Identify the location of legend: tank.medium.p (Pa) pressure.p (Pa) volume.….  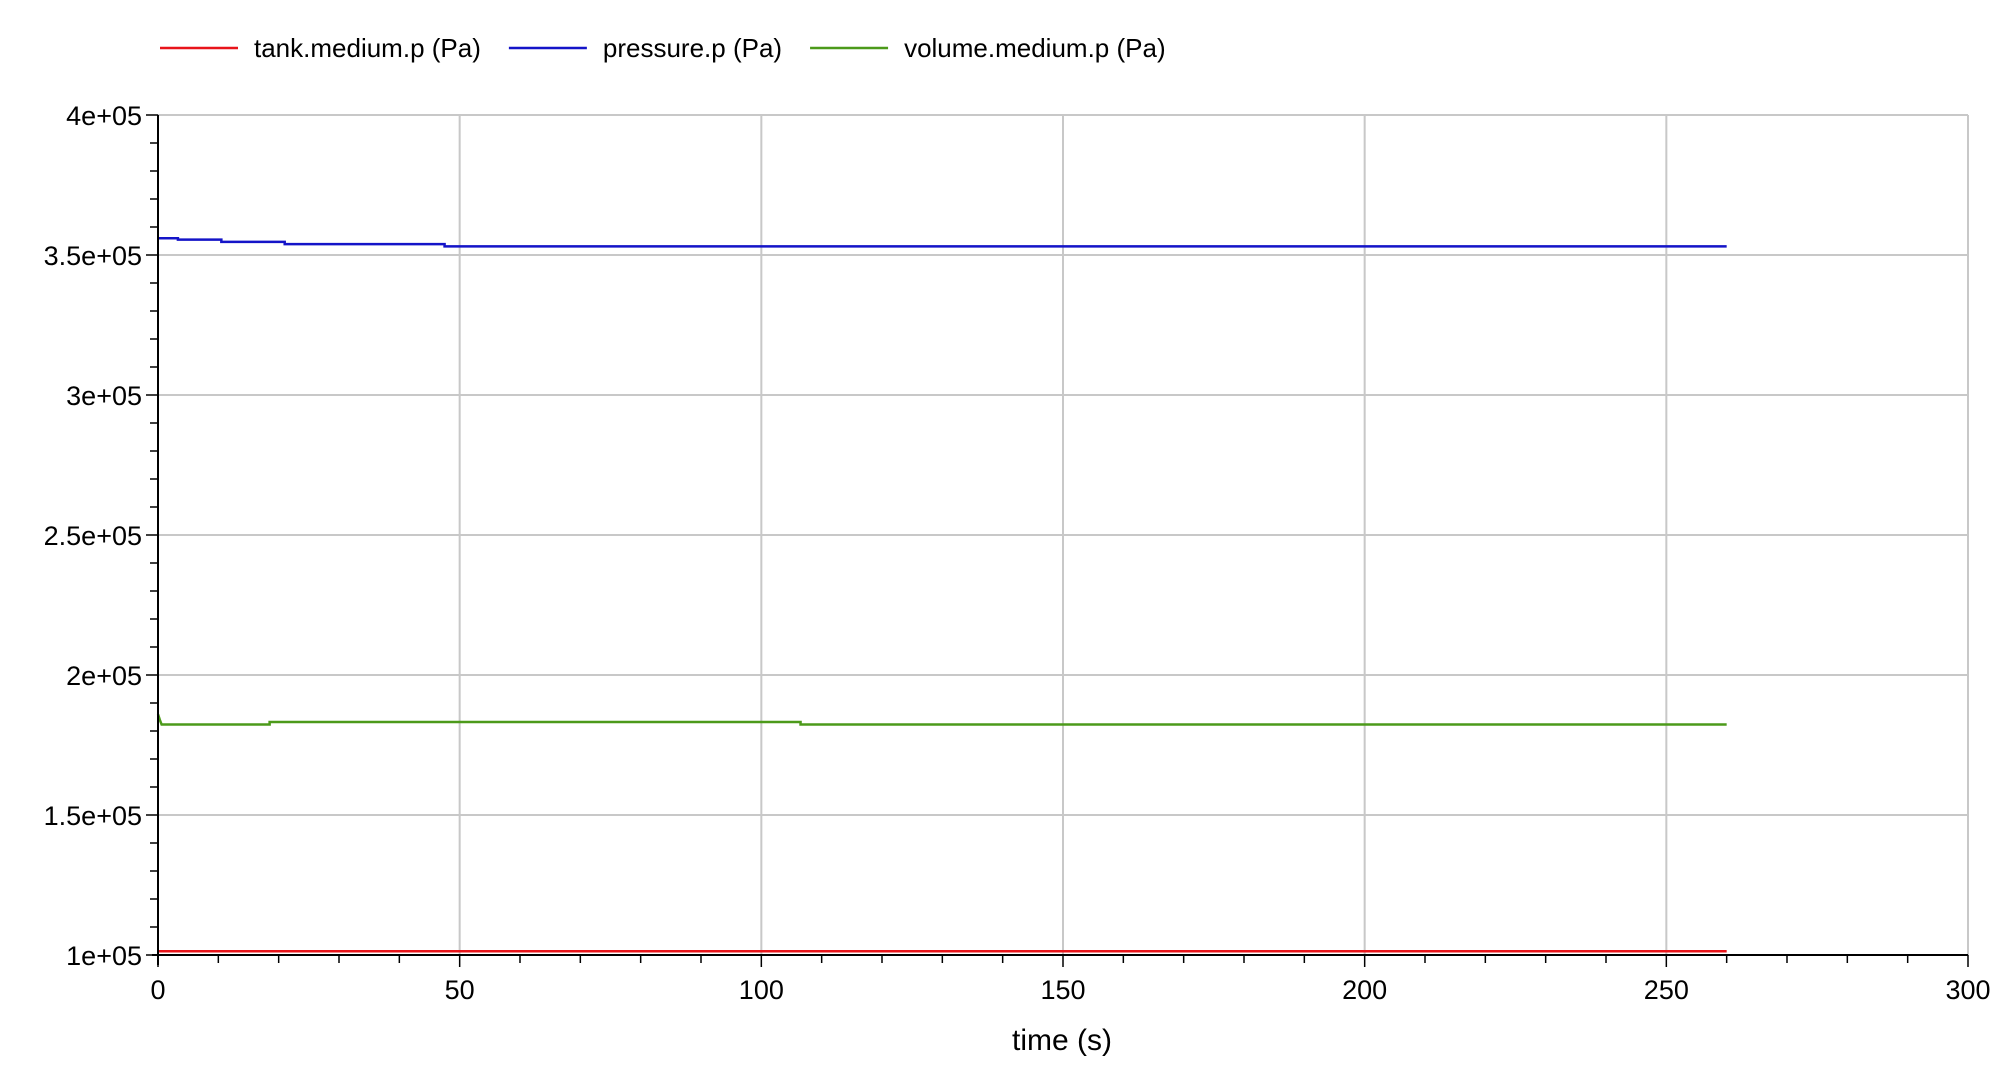
(663, 48).